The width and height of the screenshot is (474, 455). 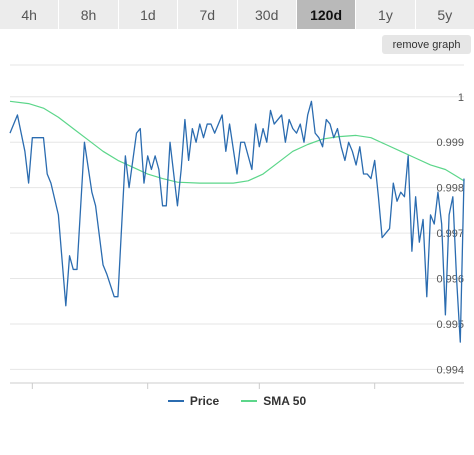 What do you see at coordinates (267, 14) in the screenshot?
I see `range-tab-30d: 30d` at bounding box center [267, 14].